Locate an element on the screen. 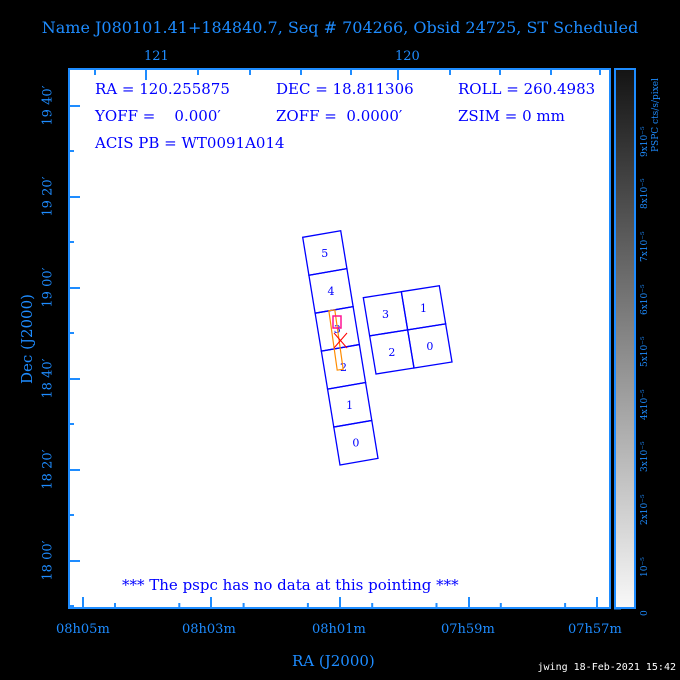  x-axis-label: RA (J2000) is located at coordinates (333, 661).